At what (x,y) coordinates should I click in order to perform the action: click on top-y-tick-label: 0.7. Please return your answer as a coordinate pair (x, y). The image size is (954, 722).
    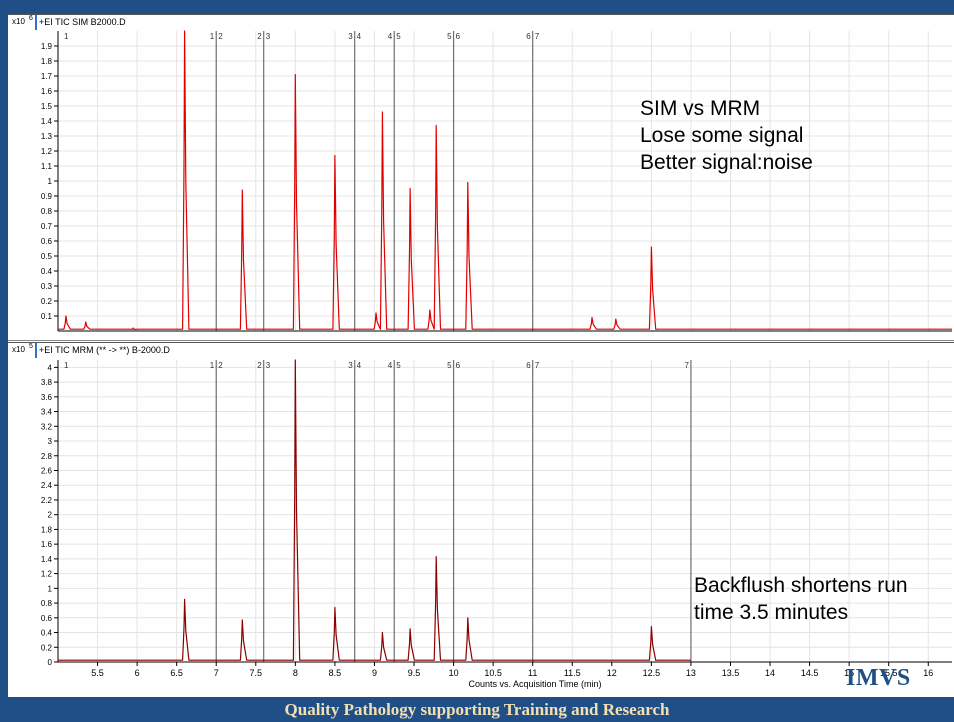
    Looking at the image, I should click on (47, 226).